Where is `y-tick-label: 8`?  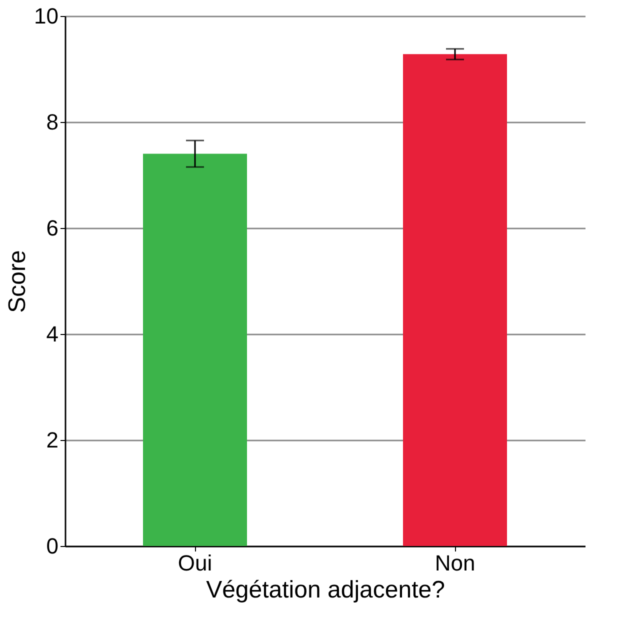
y-tick-label: 8 is located at coordinates (52, 122).